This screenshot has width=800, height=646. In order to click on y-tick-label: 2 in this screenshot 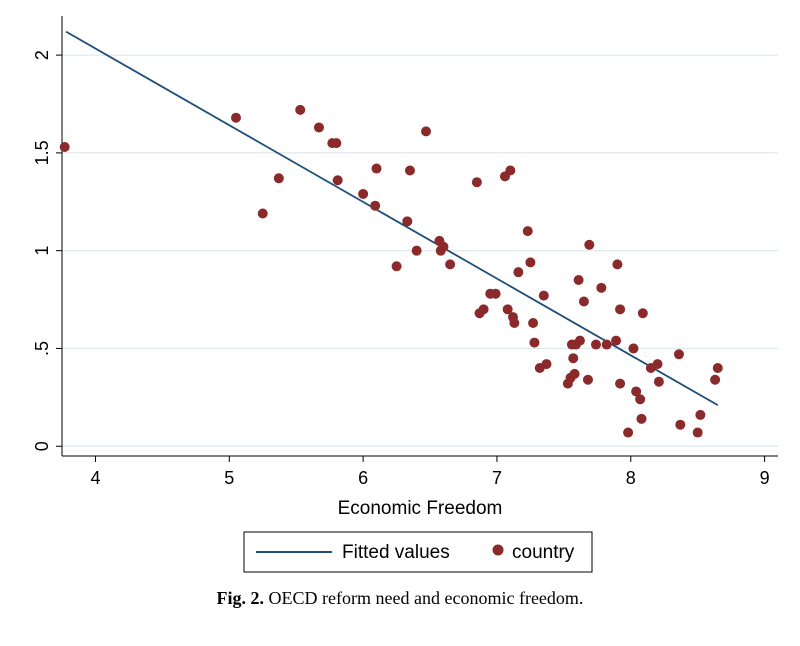, I will do `click(42, 55)`.